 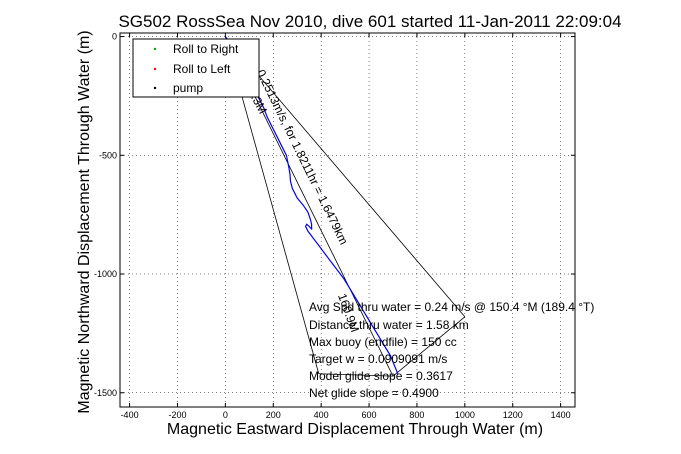 What do you see at coordinates (155, 49) in the screenshot?
I see `legend-marker-roll-right` at bounding box center [155, 49].